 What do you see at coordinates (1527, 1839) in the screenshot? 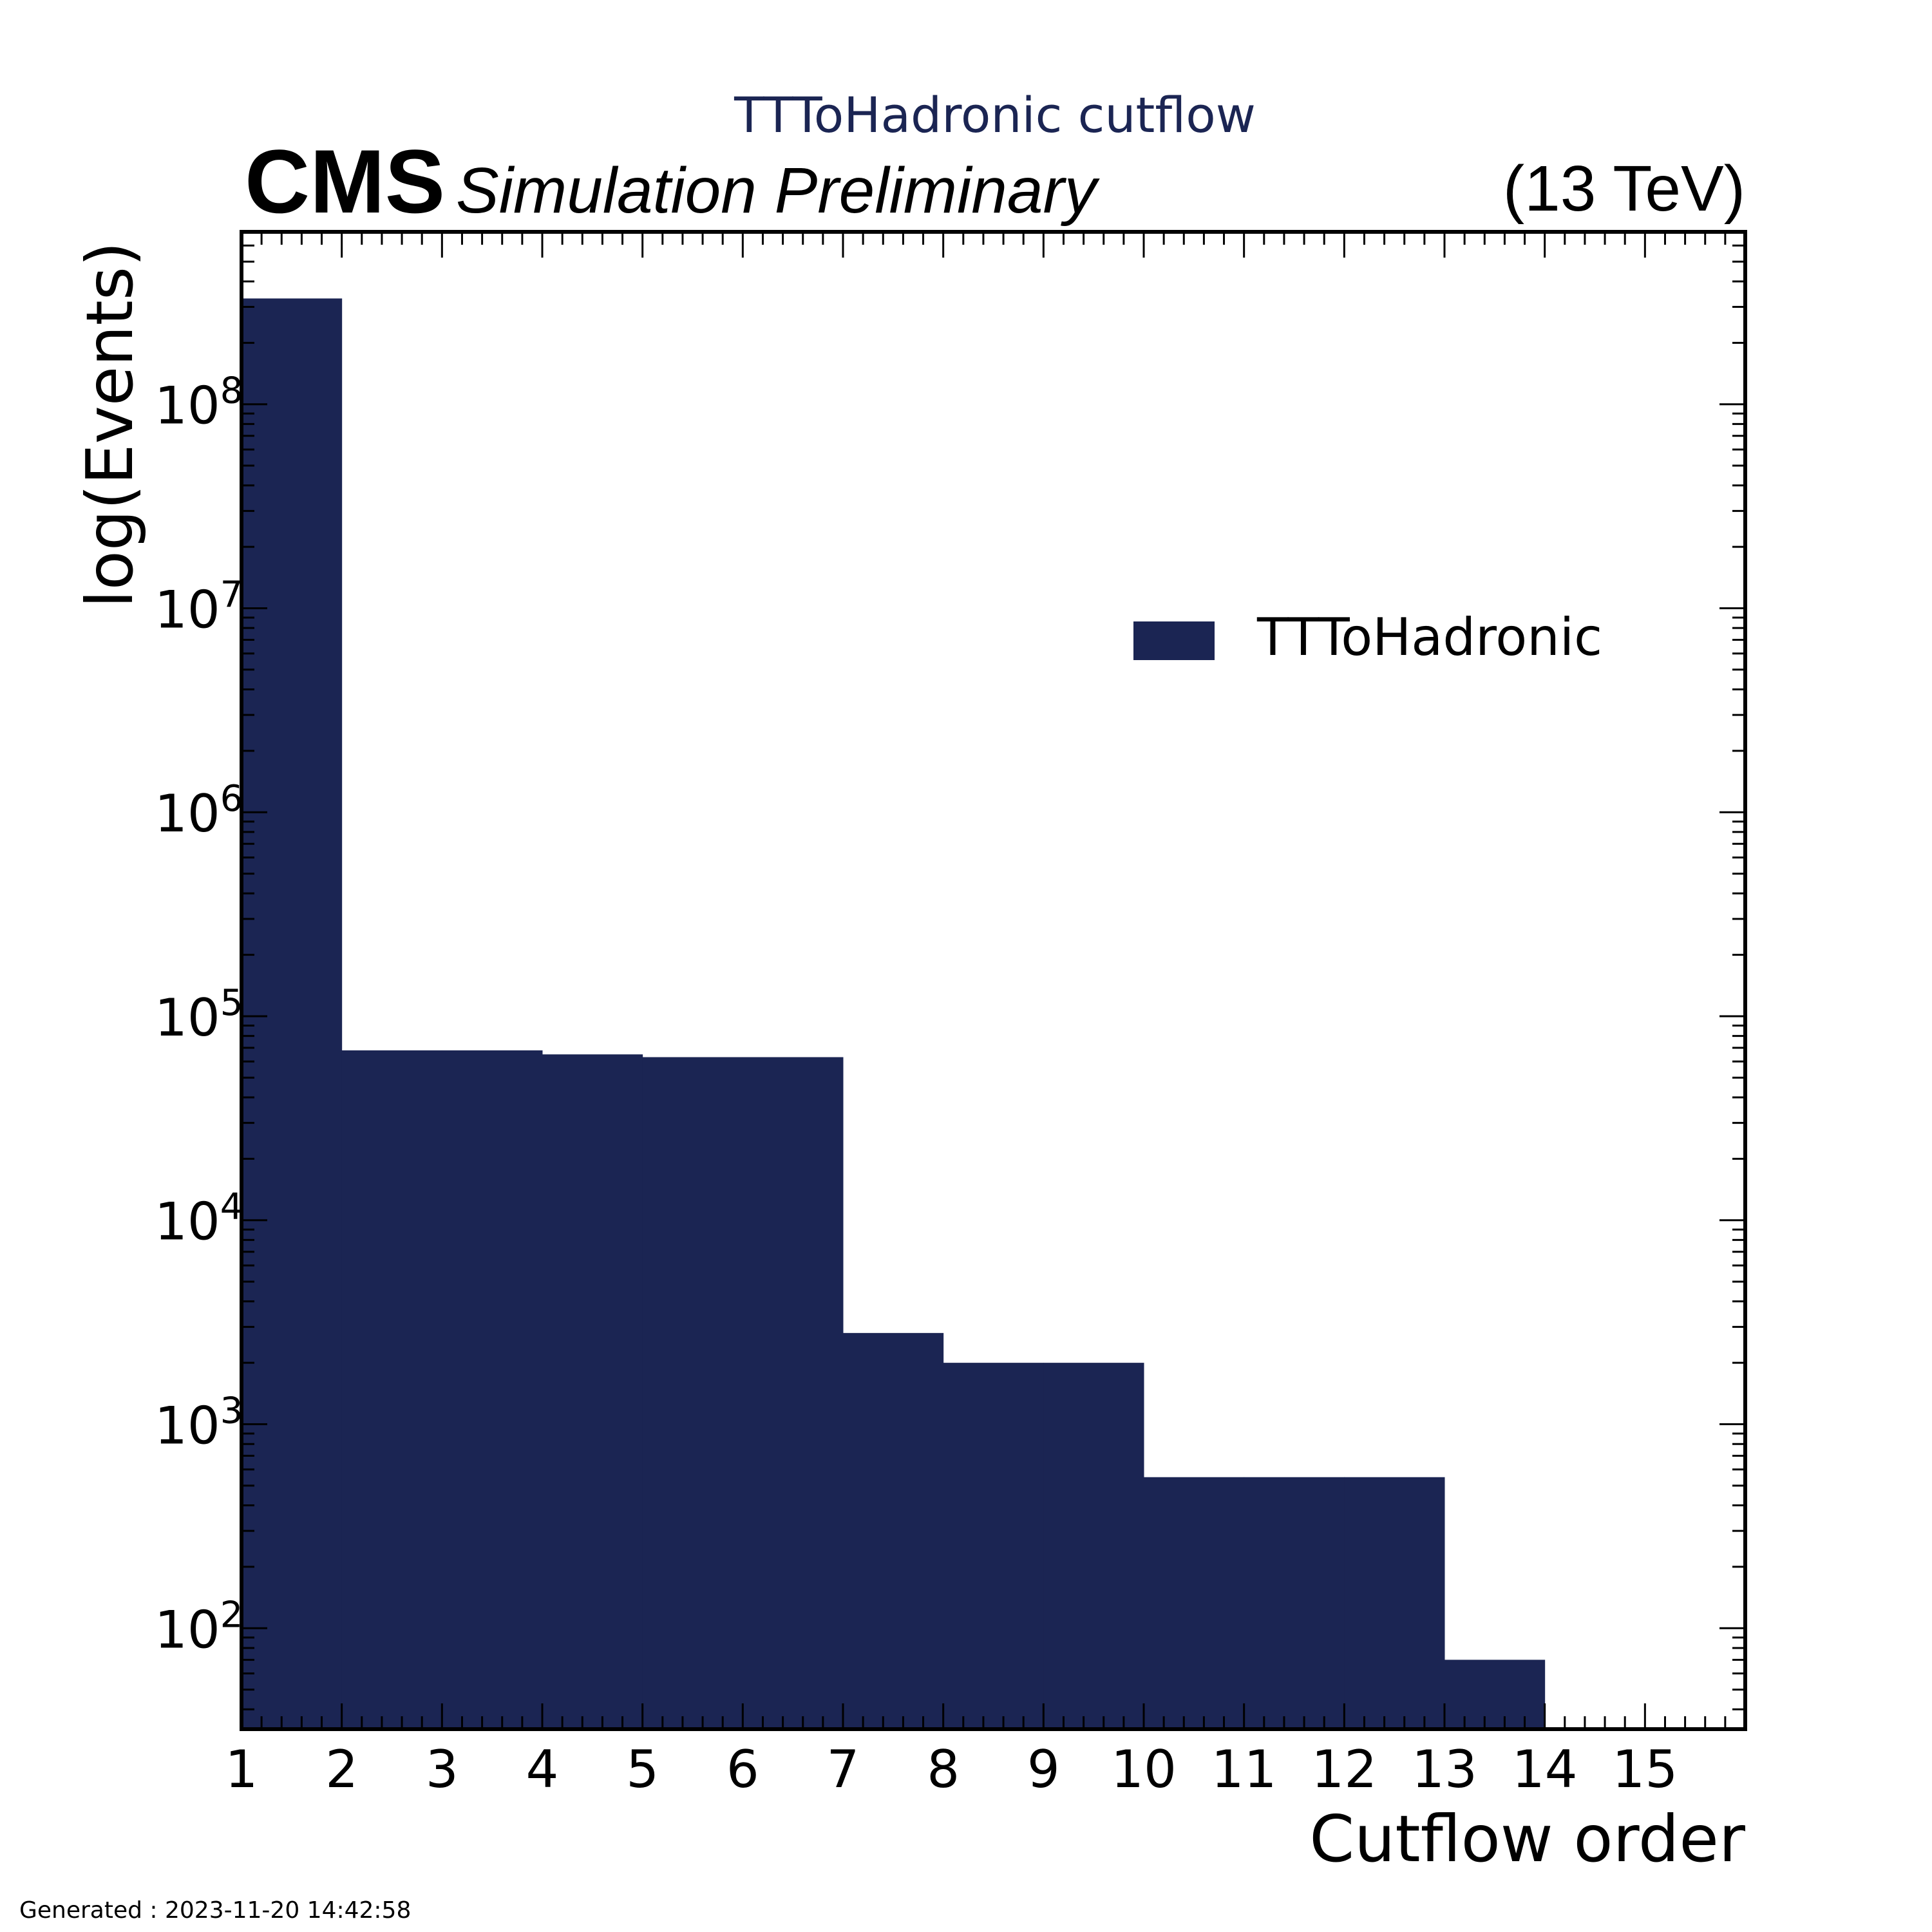
I see `x-axis-label: Cutflow order` at bounding box center [1527, 1839].